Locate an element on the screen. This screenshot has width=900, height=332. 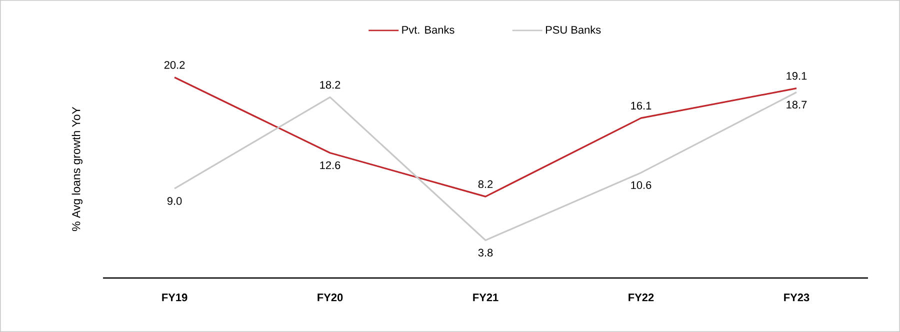
data-label: 18.7 is located at coordinates (796, 104).